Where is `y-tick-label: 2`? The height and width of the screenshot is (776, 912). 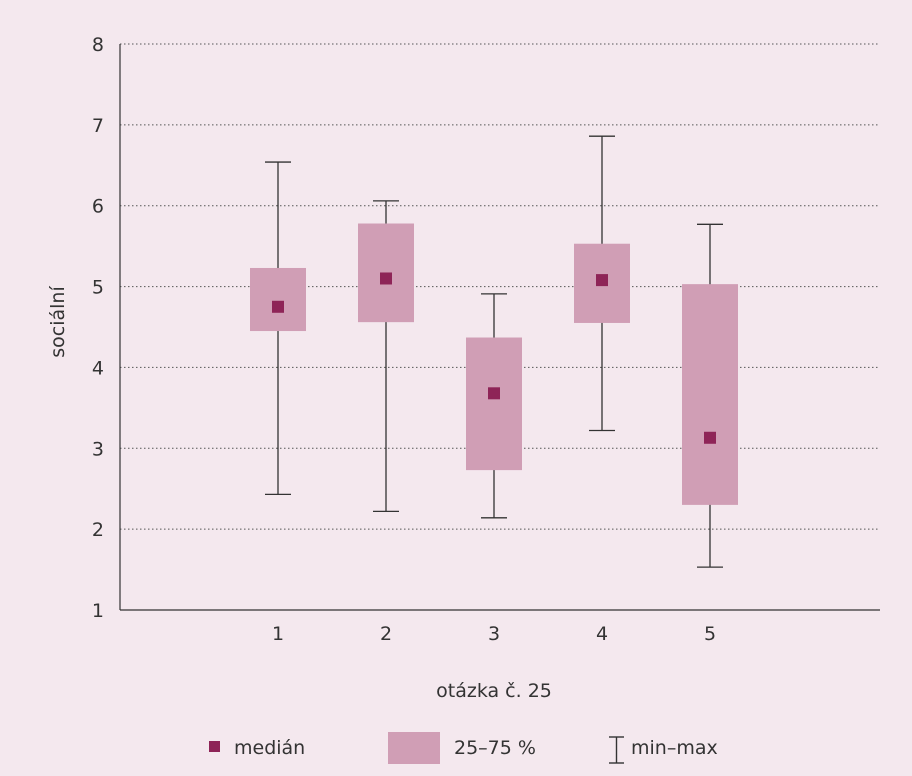 y-tick-label: 2 is located at coordinates (98, 530).